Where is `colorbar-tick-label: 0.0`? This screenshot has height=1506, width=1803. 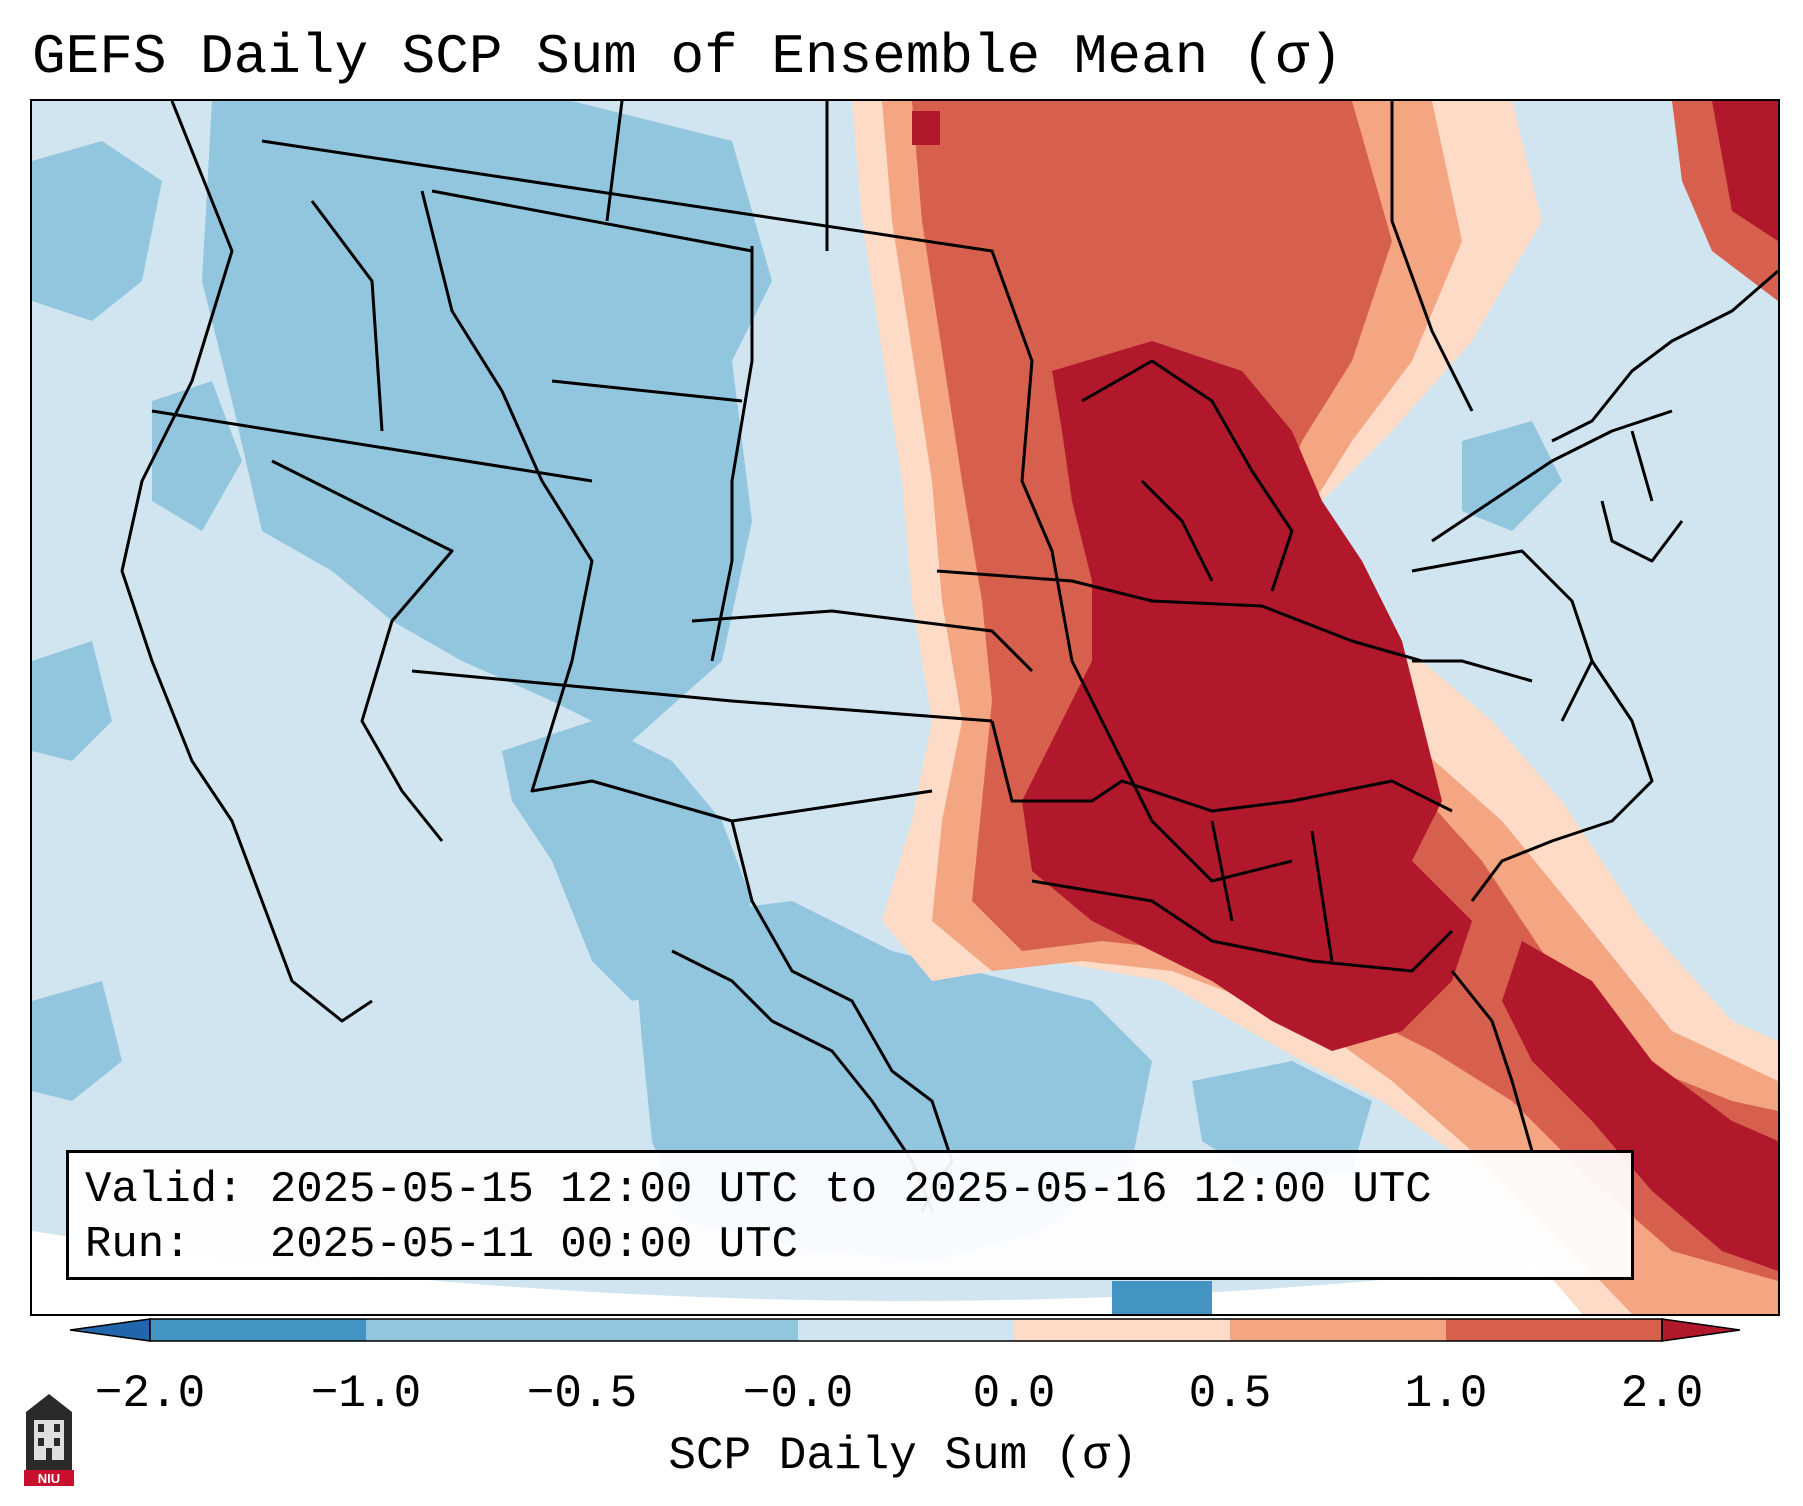 colorbar-tick-label: 0.0 is located at coordinates (1014, 1394).